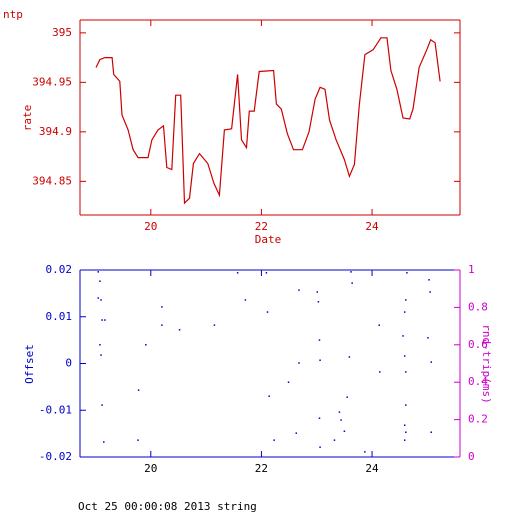 This screenshot has height=512, width=512. What do you see at coordinates (68, 363) in the screenshot?
I see `y-tick-label: 0` at bounding box center [68, 363].